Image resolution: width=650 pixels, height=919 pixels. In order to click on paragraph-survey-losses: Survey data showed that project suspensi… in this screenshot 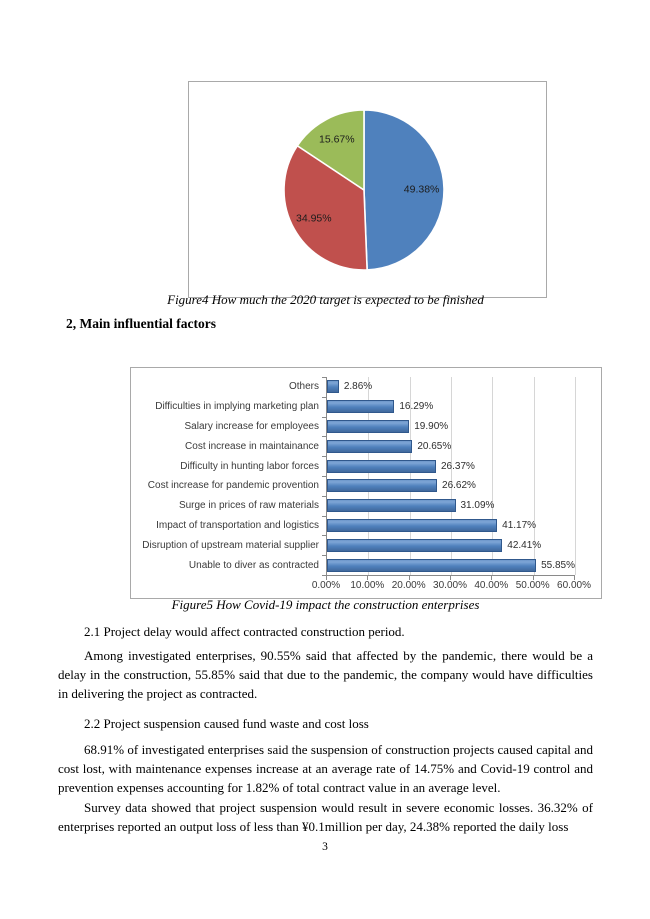, I will do `click(325, 817)`.